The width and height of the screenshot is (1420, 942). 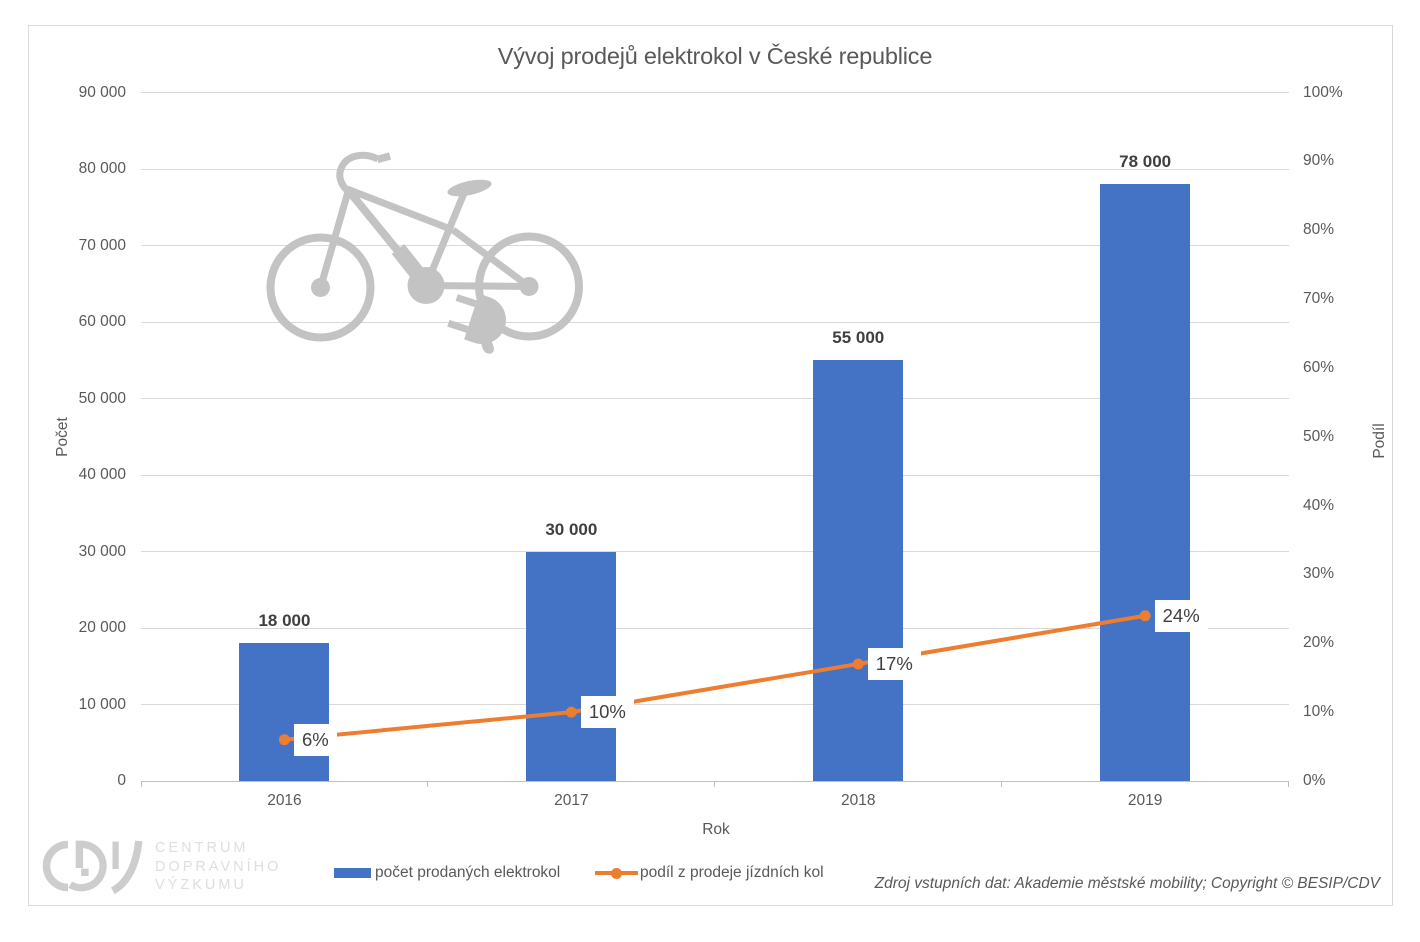 I want to click on right-axis-title: Podíl, so click(x=1379, y=441).